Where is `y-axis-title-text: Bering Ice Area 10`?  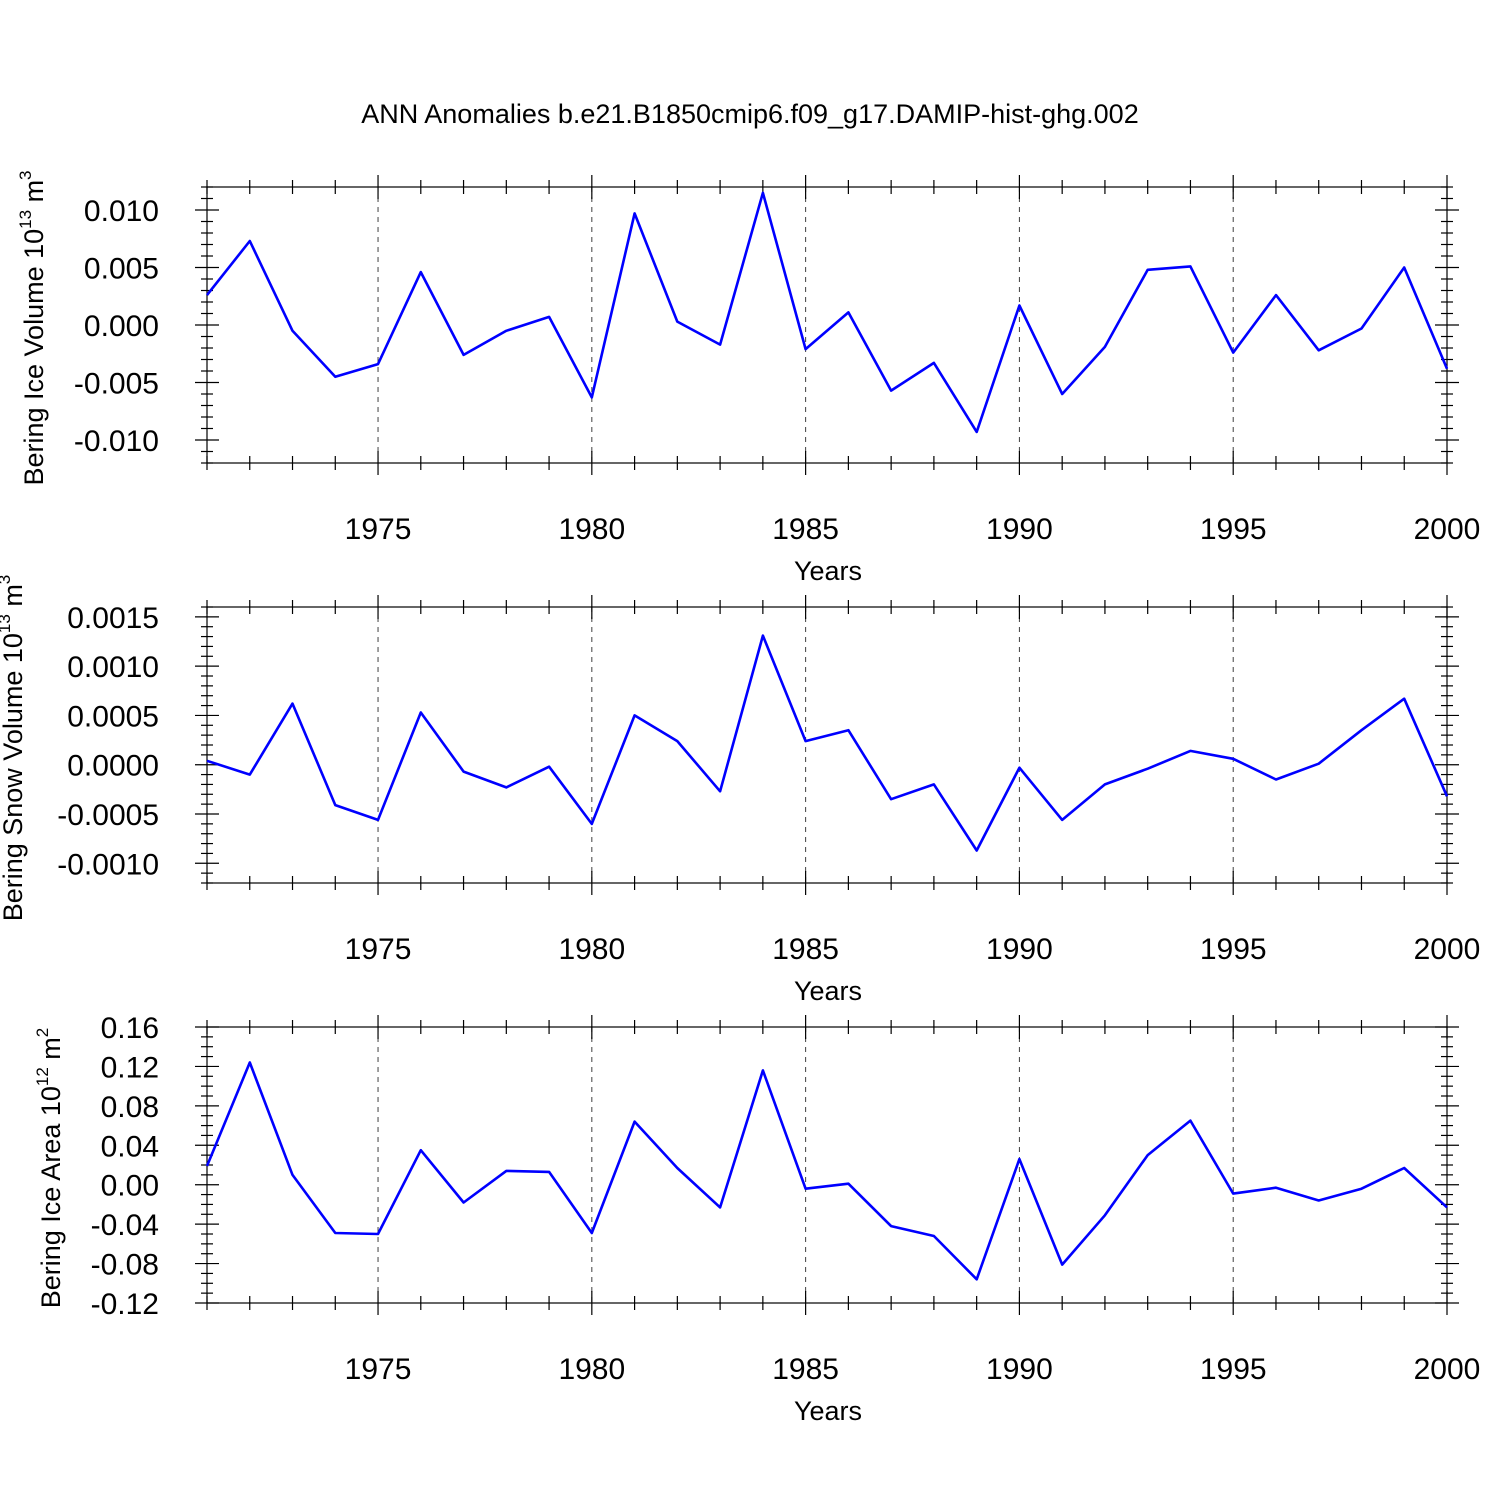 y-axis-title-text: Bering Ice Area 10 is located at coordinates (51, 1197).